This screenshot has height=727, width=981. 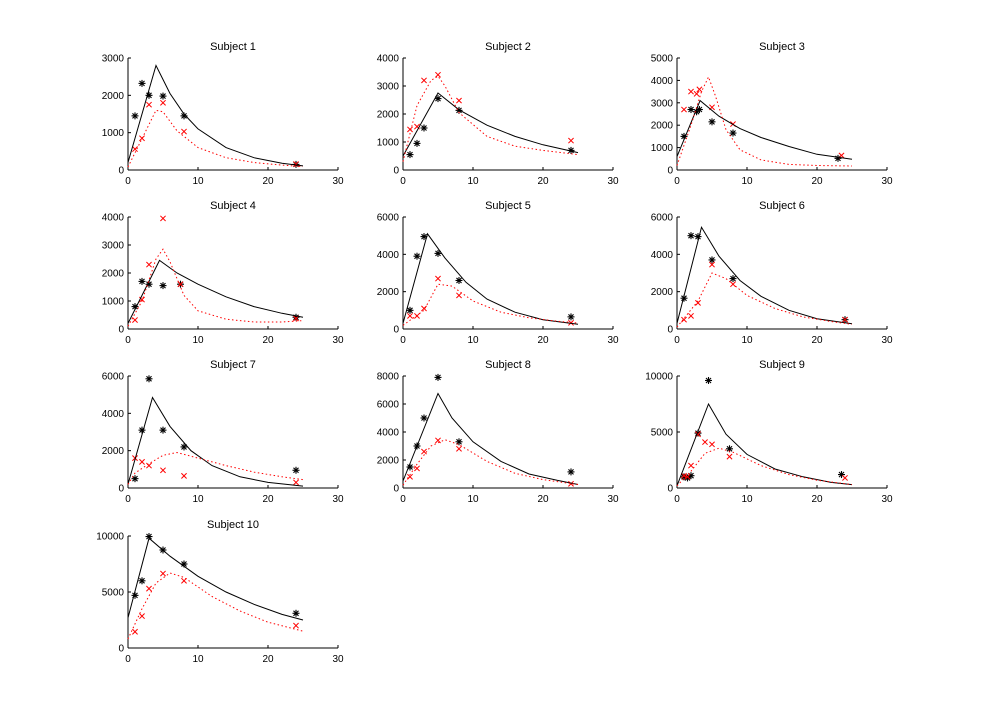 I want to click on subplot-1: Subject 1 0 10 20 30 0 1000 2000 3000, so click(x=223, y=114).